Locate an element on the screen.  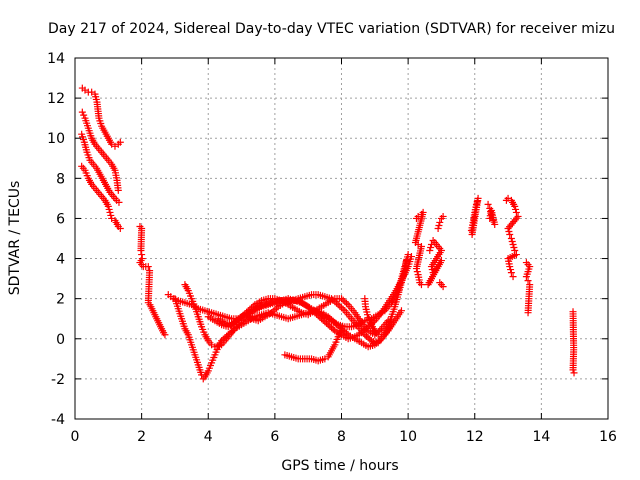
series-sat-b is located at coordinates (100, 151).